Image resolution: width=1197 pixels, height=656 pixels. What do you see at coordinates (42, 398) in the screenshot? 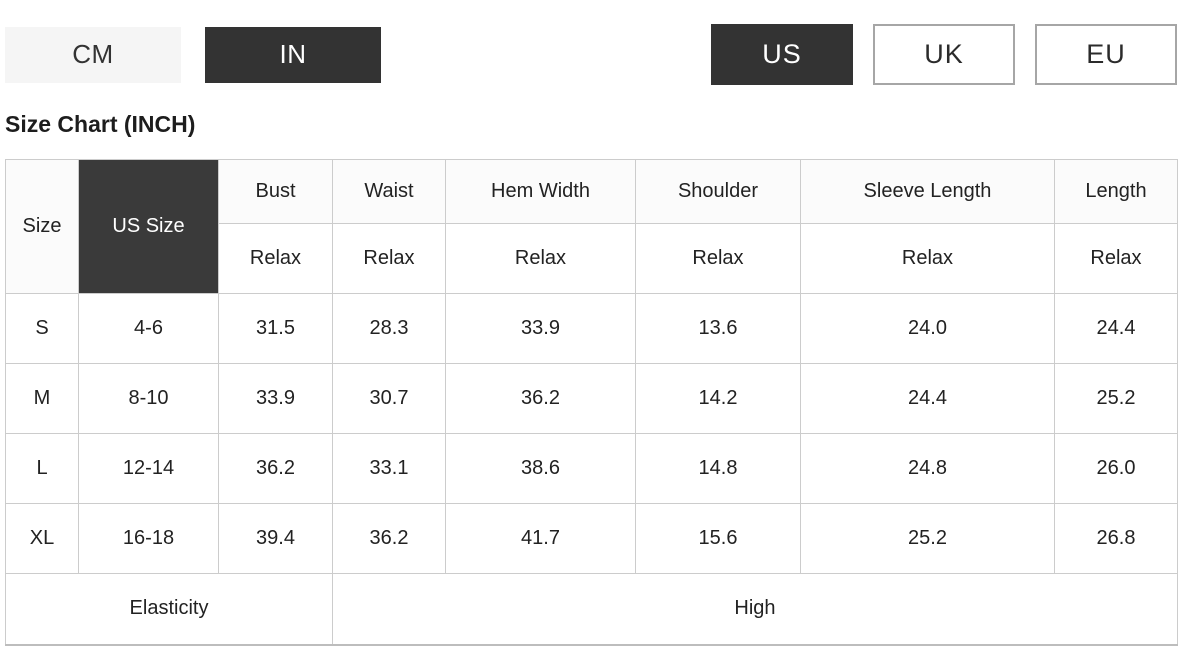
I see `size-cell: M` at bounding box center [42, 398].